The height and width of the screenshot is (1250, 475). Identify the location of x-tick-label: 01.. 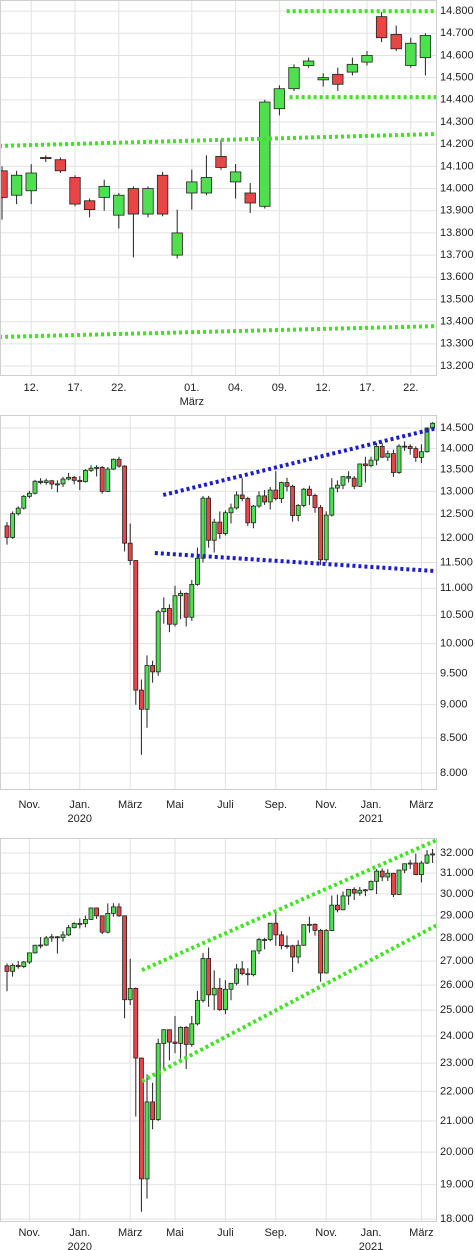
(191, 388).